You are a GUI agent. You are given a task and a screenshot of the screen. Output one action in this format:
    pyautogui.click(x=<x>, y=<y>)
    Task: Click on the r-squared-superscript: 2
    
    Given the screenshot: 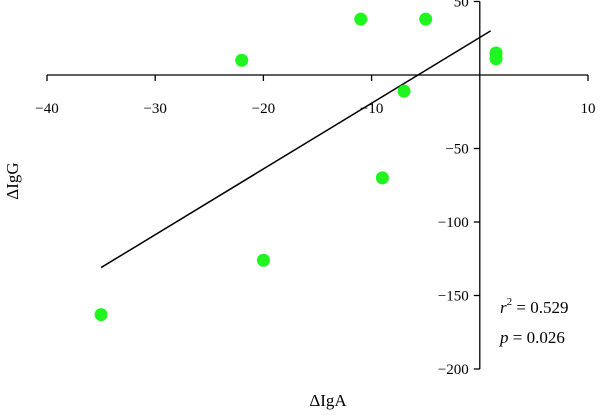 What is the action you would take?
    pyautogui.click(x=510, y=302)
    